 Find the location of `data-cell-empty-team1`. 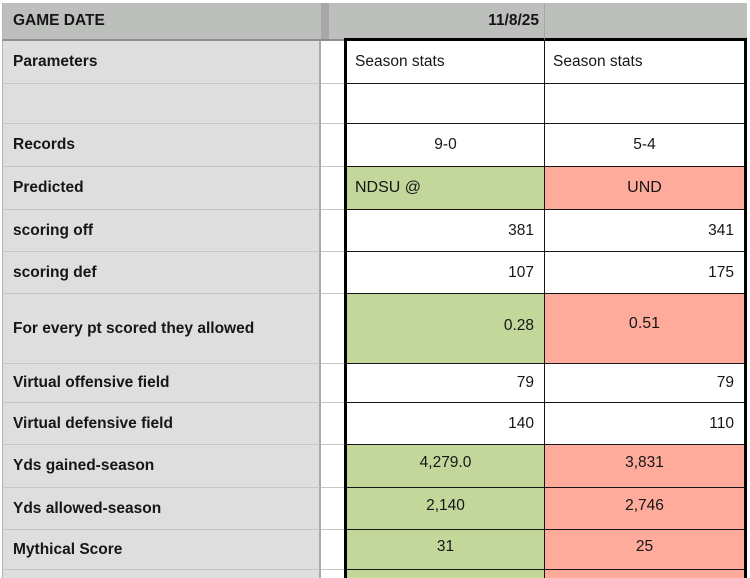

data-cell-empty-team1 is located at coordinates (444, 104).